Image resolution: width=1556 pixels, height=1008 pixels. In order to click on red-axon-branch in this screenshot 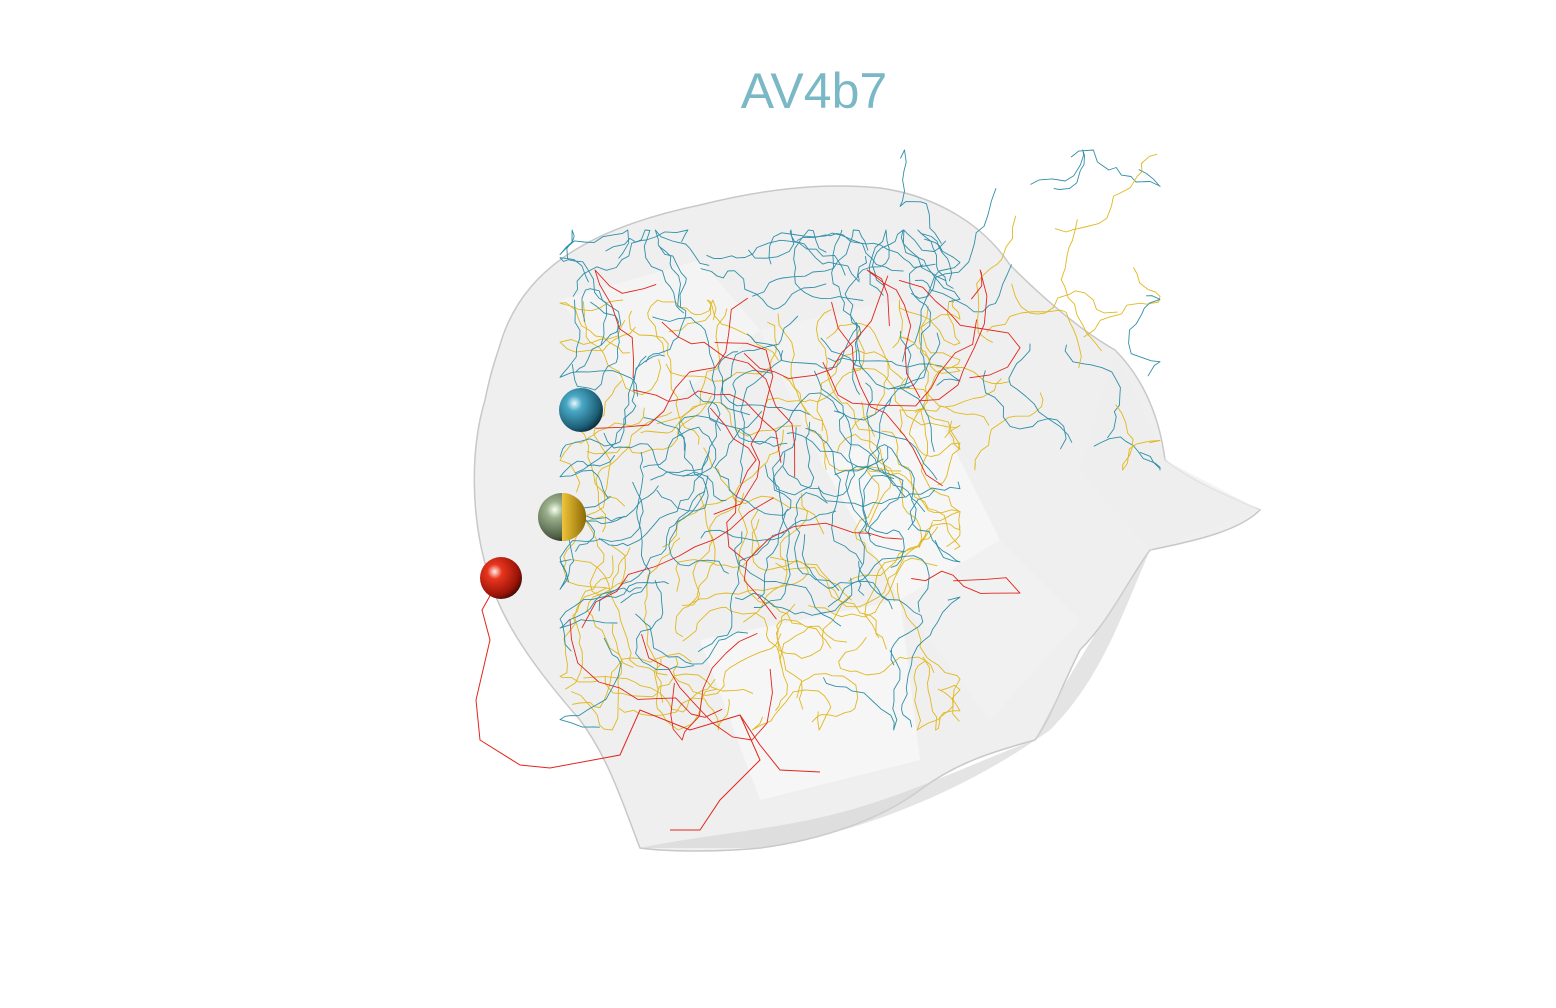, I will do `click(715, 772)`.